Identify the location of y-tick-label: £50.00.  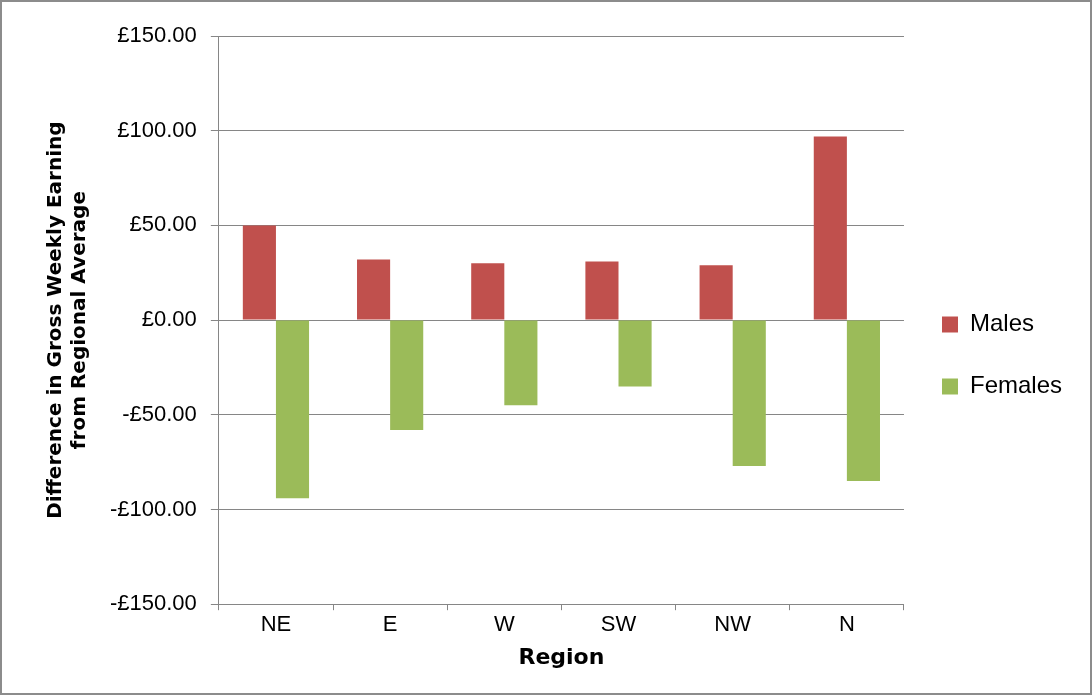
(163, 224).